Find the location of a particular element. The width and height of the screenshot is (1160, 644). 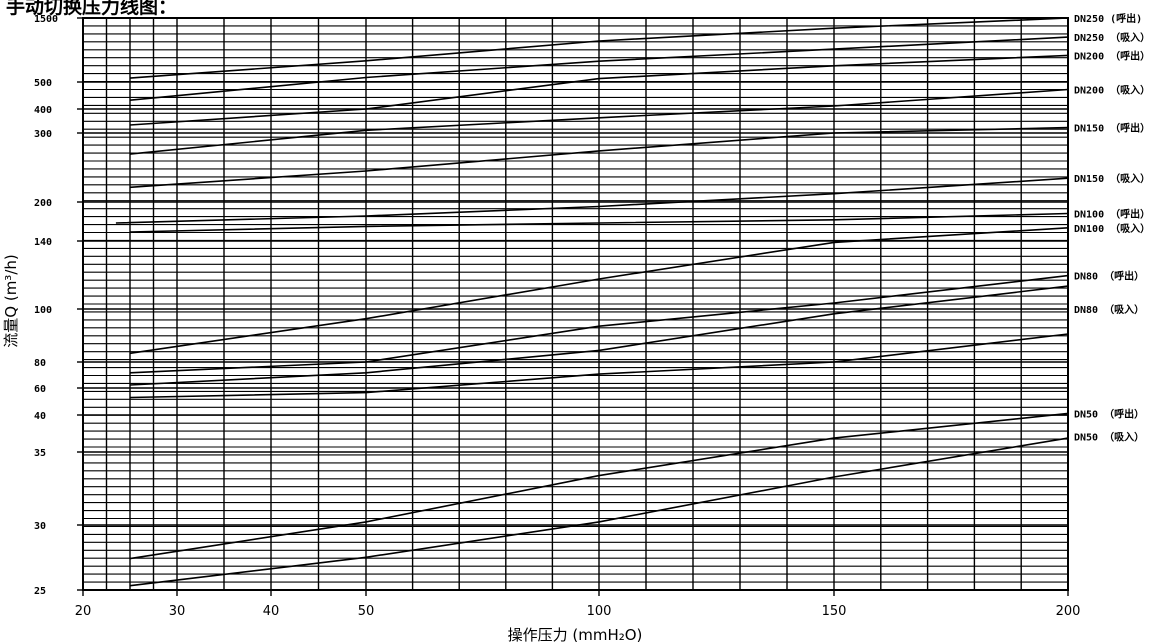

y-tick-label: 200 is located at coordinates (43, 203).